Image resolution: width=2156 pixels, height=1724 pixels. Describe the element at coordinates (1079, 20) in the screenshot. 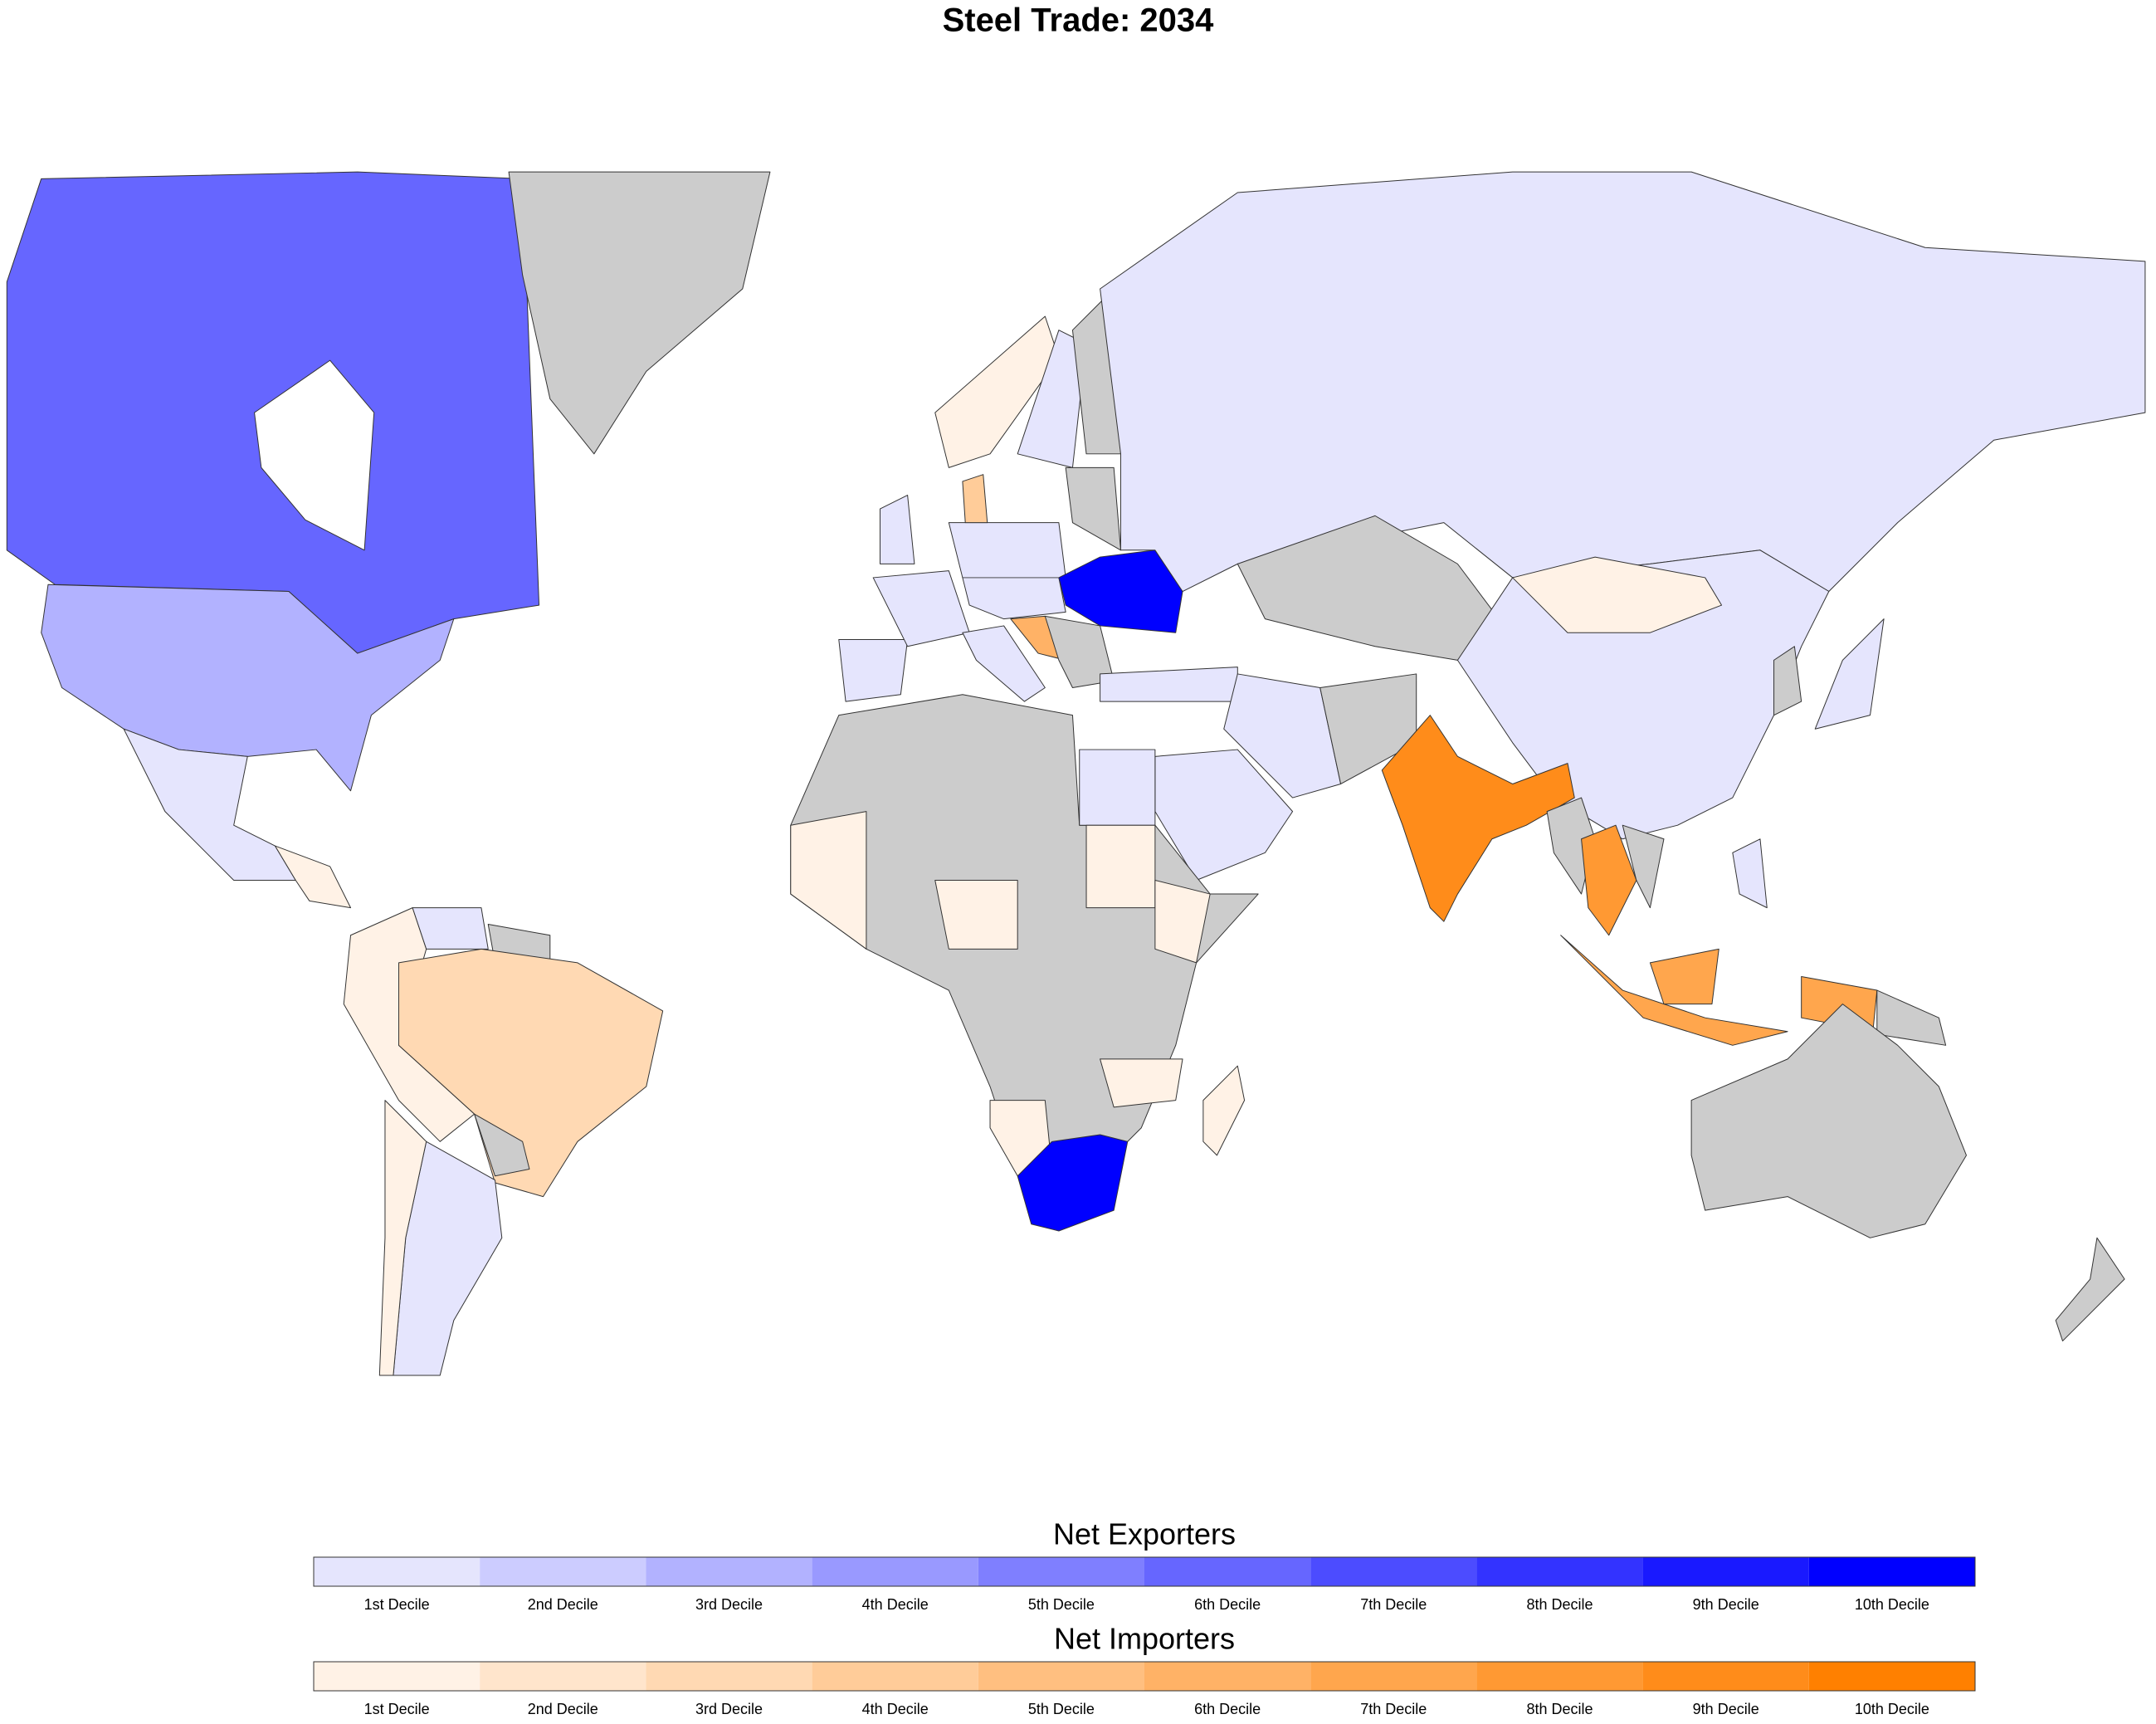

I see `map-title: Steel Trade: 2034` at that location.